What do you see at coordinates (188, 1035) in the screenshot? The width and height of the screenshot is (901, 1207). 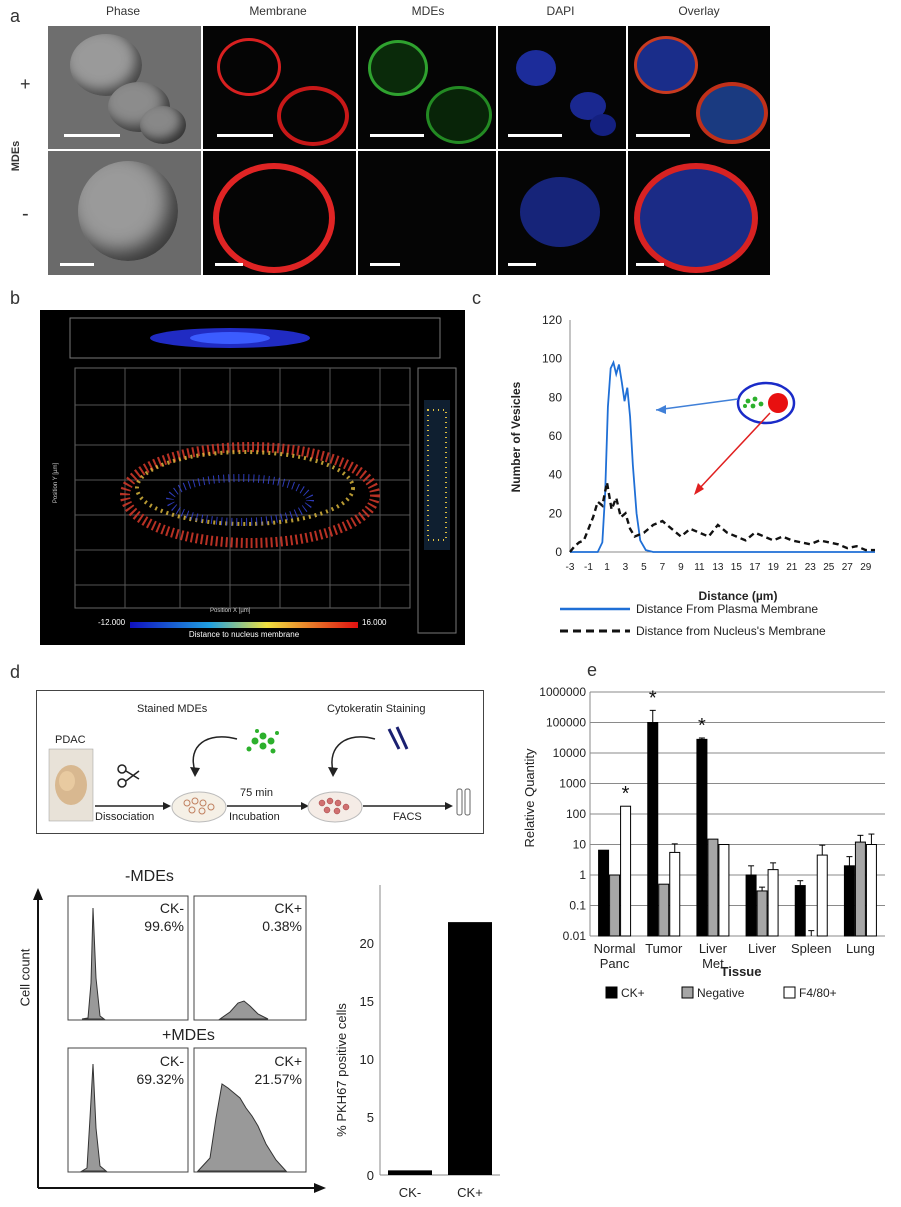 I see `plus-mdes-label: +MDEs` at bounding box center [188, 1035].